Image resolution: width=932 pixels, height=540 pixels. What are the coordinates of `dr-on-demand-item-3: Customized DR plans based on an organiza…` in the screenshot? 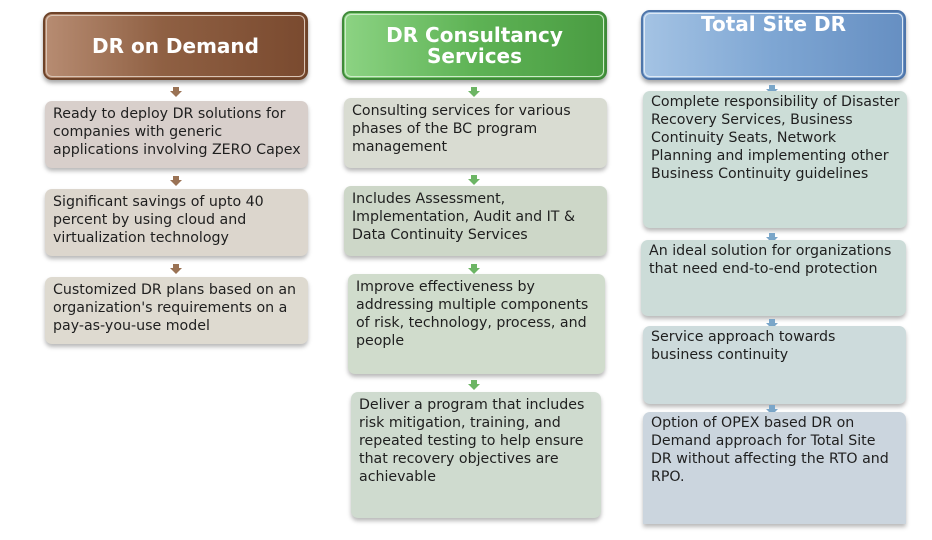 It's located at (176, 310).